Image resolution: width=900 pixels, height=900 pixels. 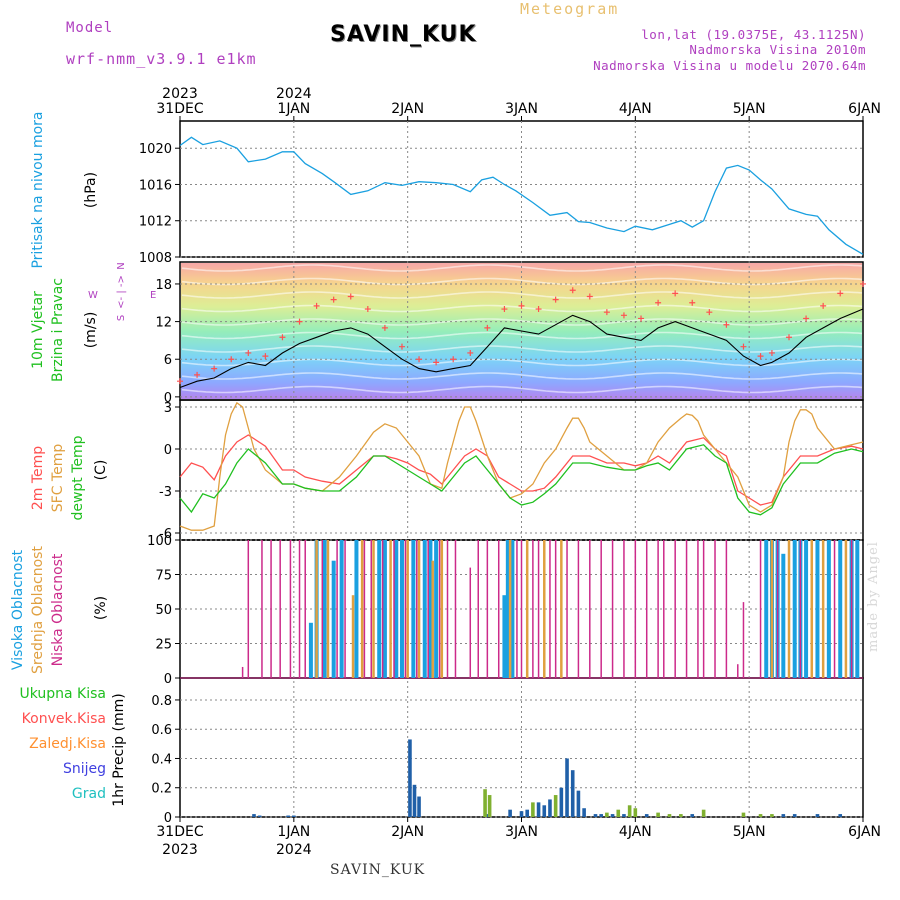 I want to click on temperature-ytick-label: 0, so click(x=168, y=450).